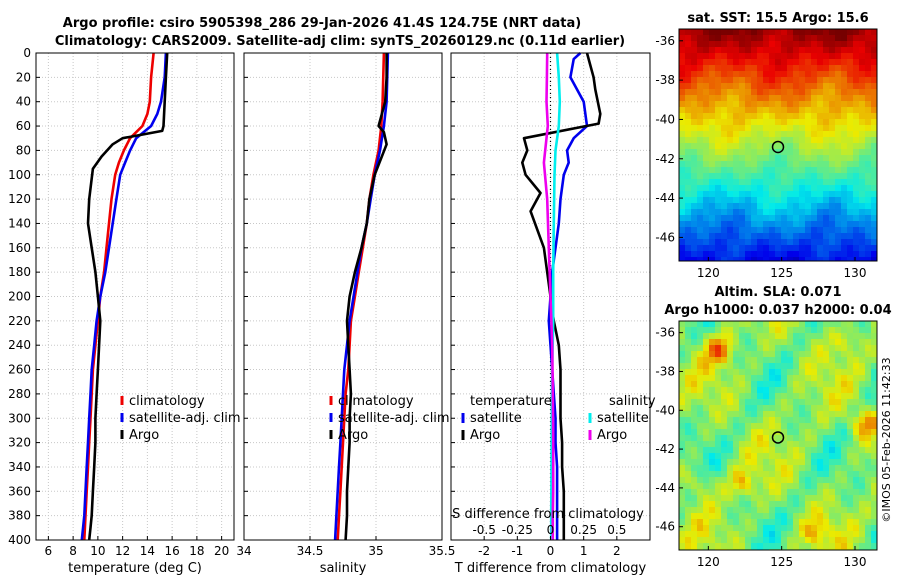 The width and height of the screenshot is (900, 580). What do you see at coordinates (665, 449) in the screenshot?
I see `y-tick-label: -42` at bounding box center [665, 449].